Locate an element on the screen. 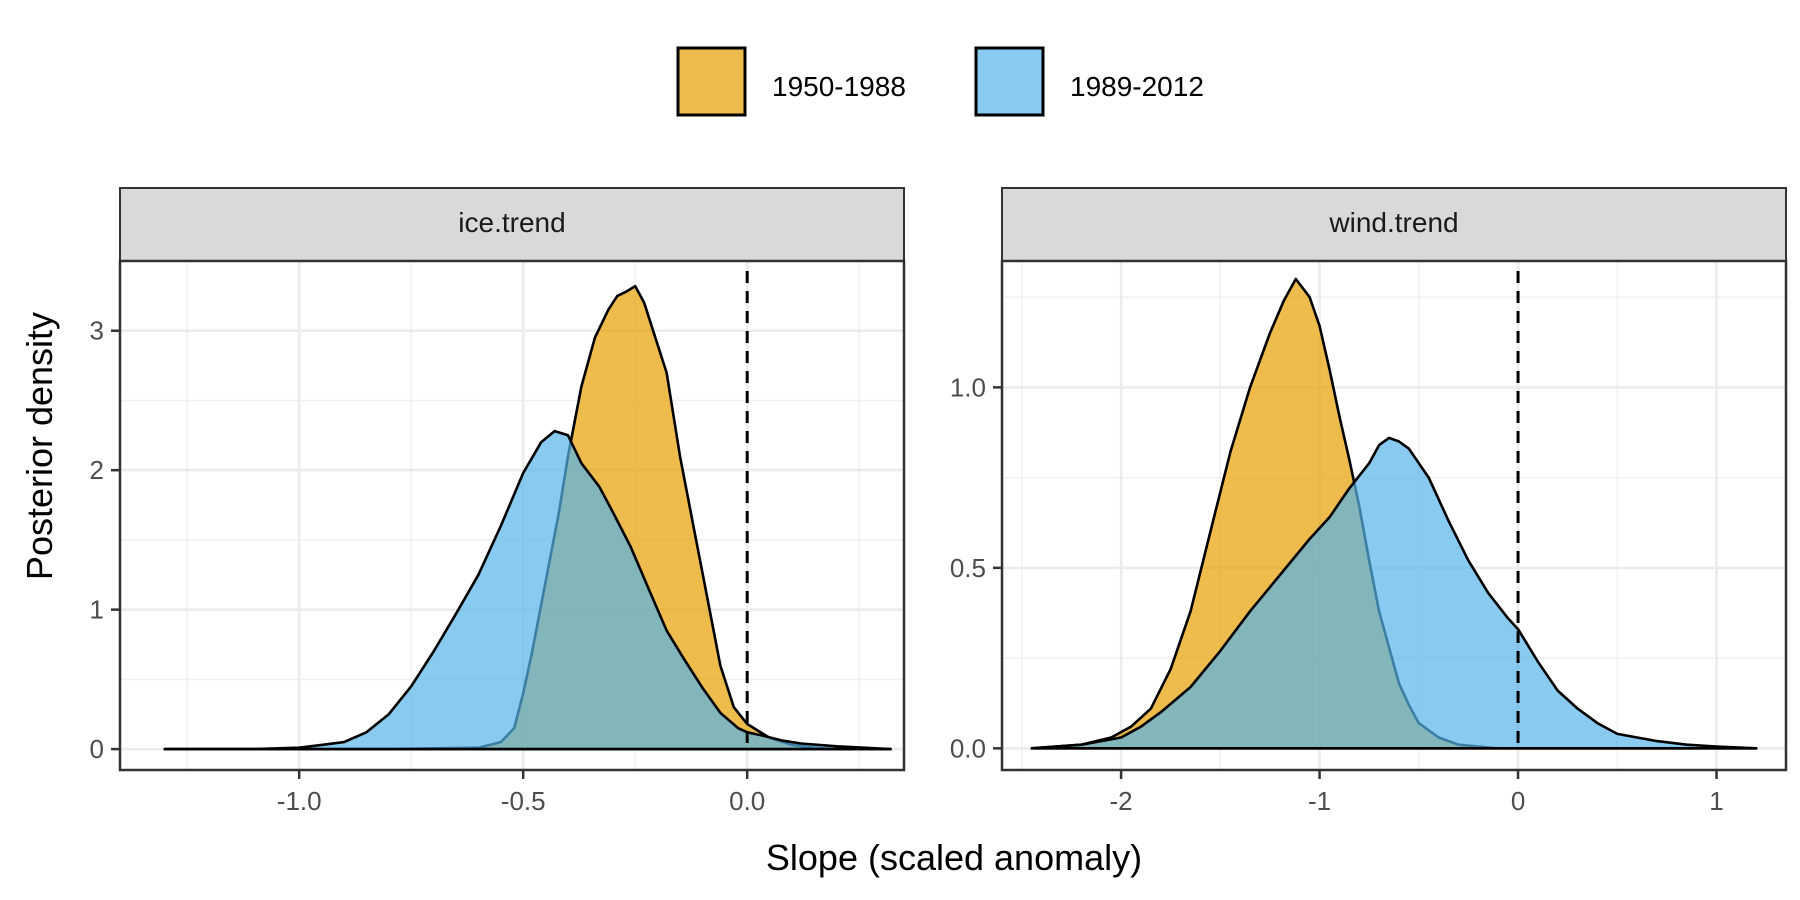 Image resolution: width=1800 pixels, height=900 pixels. y-tick-label: 2 is located at coordinates (97, 470).